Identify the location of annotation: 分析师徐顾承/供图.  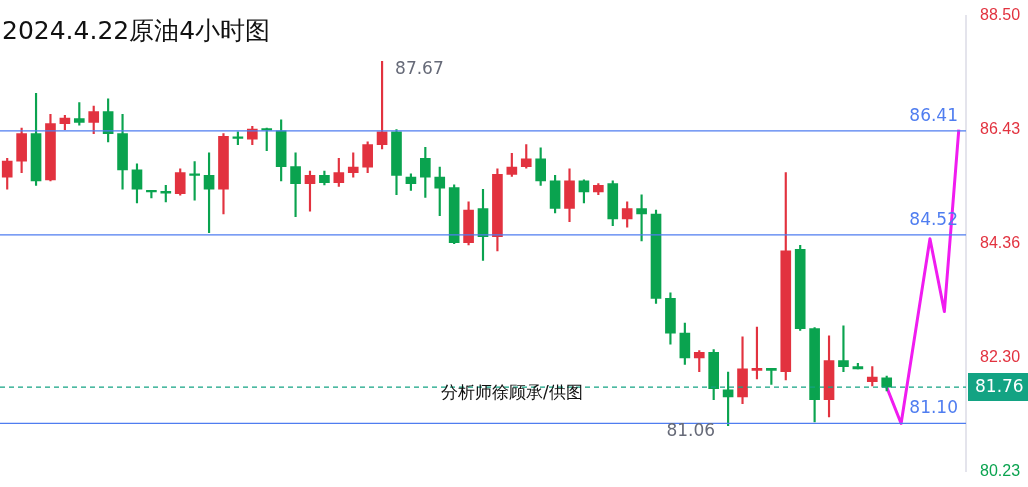
(512, 392).